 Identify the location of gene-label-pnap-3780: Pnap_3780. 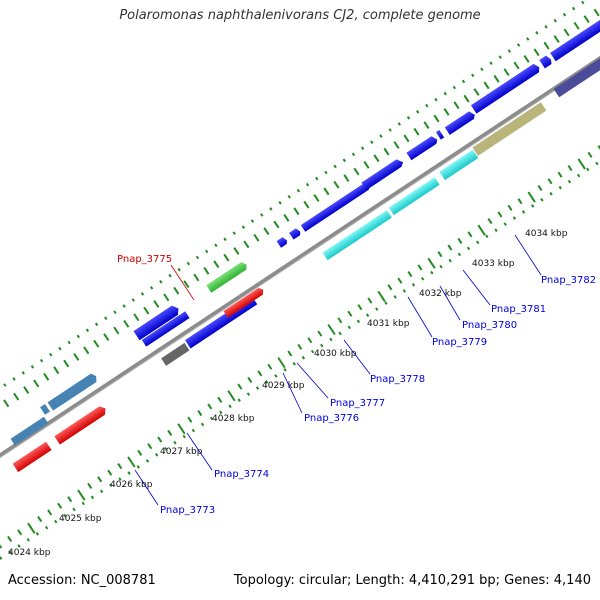
(489, 325).